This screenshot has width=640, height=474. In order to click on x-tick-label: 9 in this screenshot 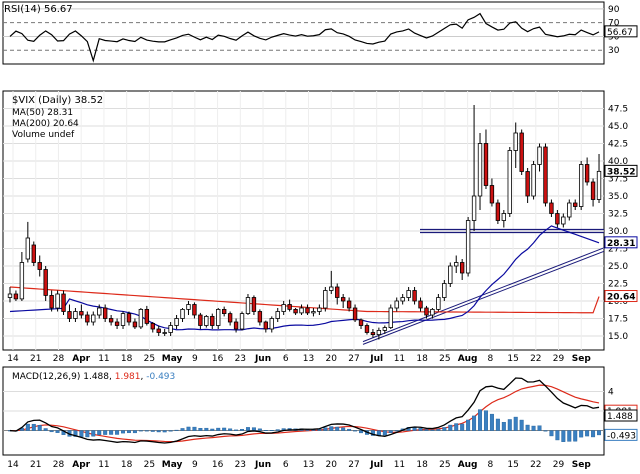, I will do `click(195, 359)`.